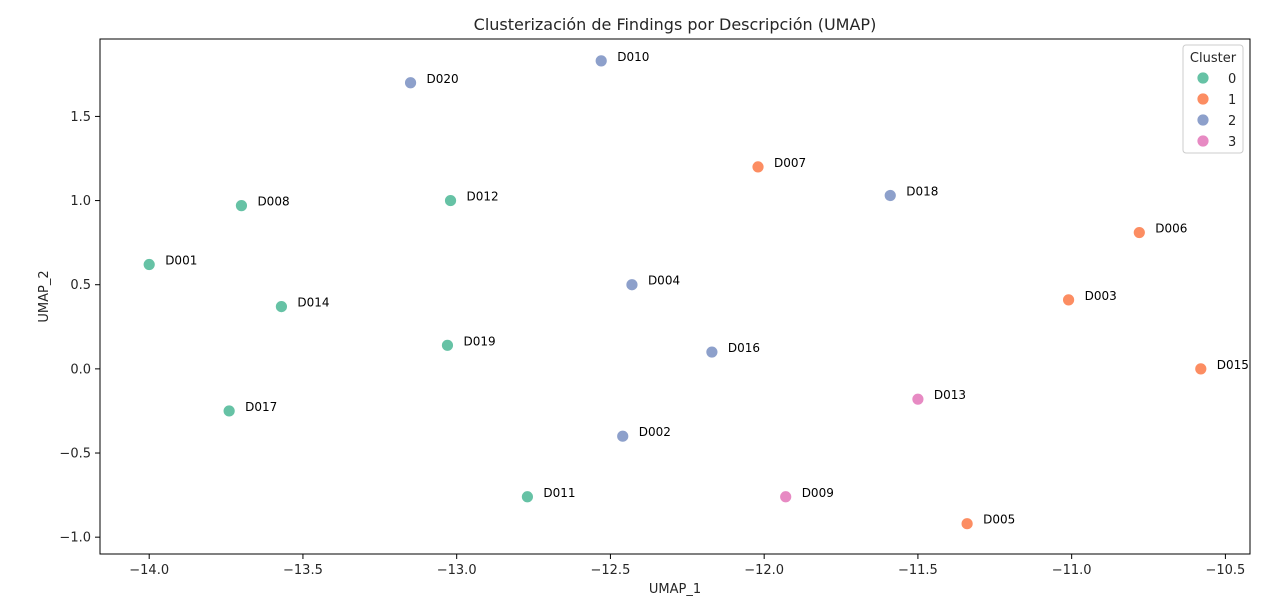 The width and height of the screenshot is (1280, 612). I want to click on data-point-d019, so click(447, 345).